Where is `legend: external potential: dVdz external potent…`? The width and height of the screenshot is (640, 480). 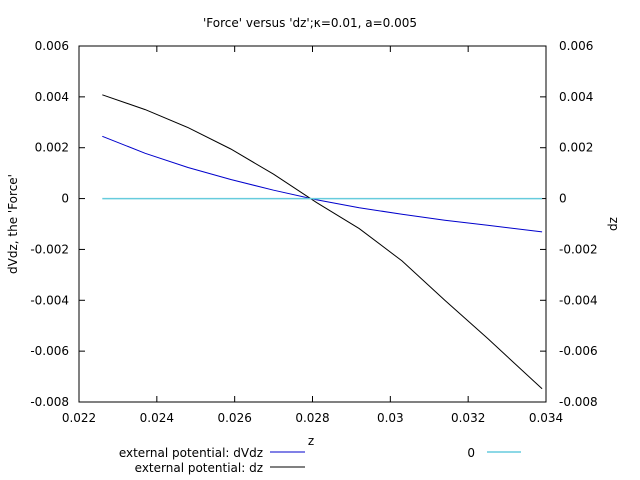
legend: external potential: dVdz external potent… is located at coordinates (320, 460).